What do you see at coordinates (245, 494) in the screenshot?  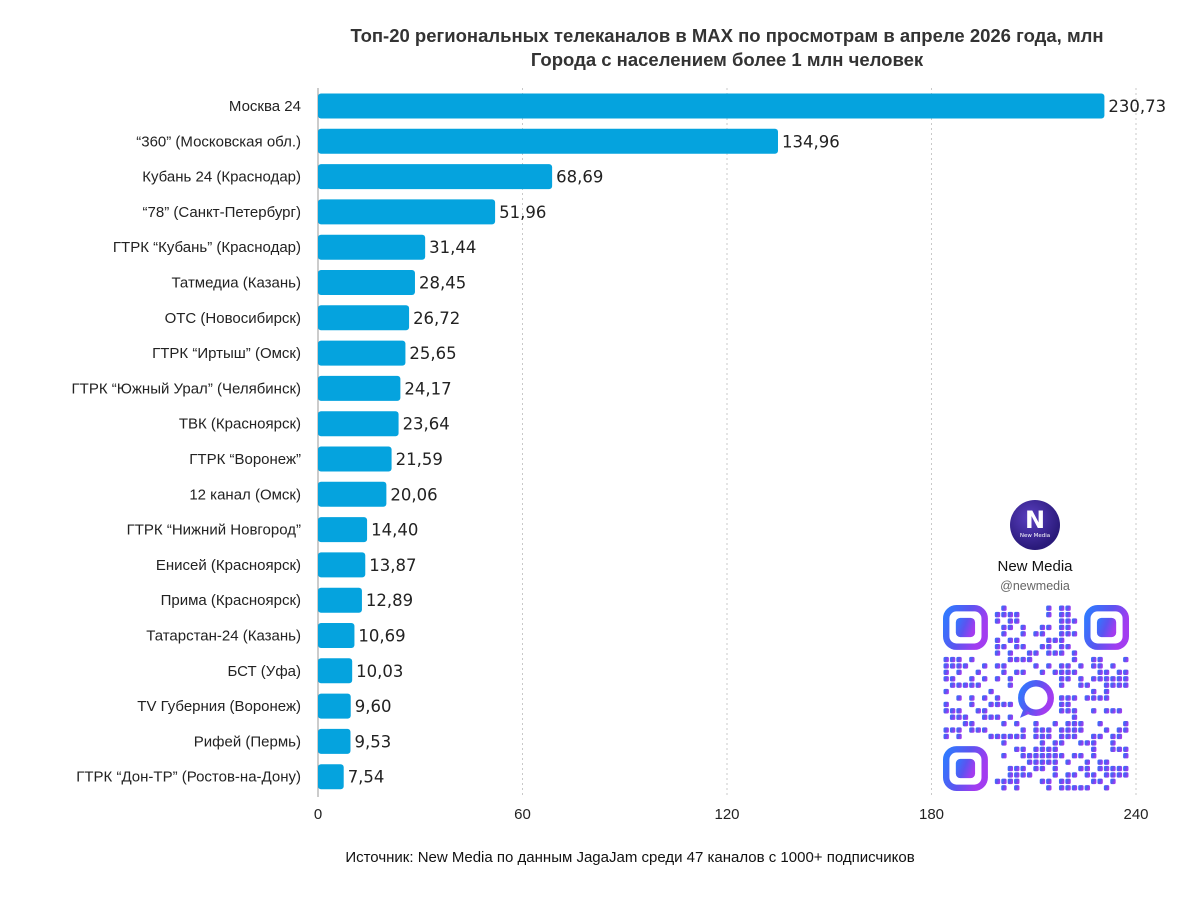 I see `category-label: 12 канал (Омск)` at bounding box center [245, 494].